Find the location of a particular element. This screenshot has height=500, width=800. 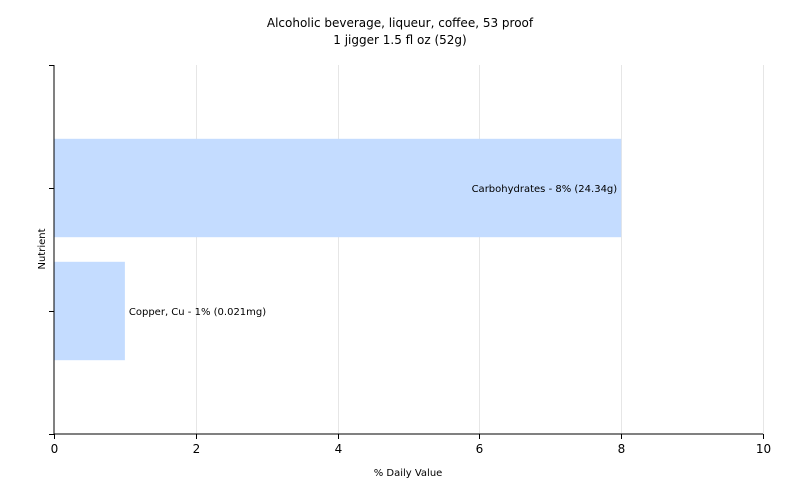

x-tick-label: 4 is located at coordinates (339, 449).